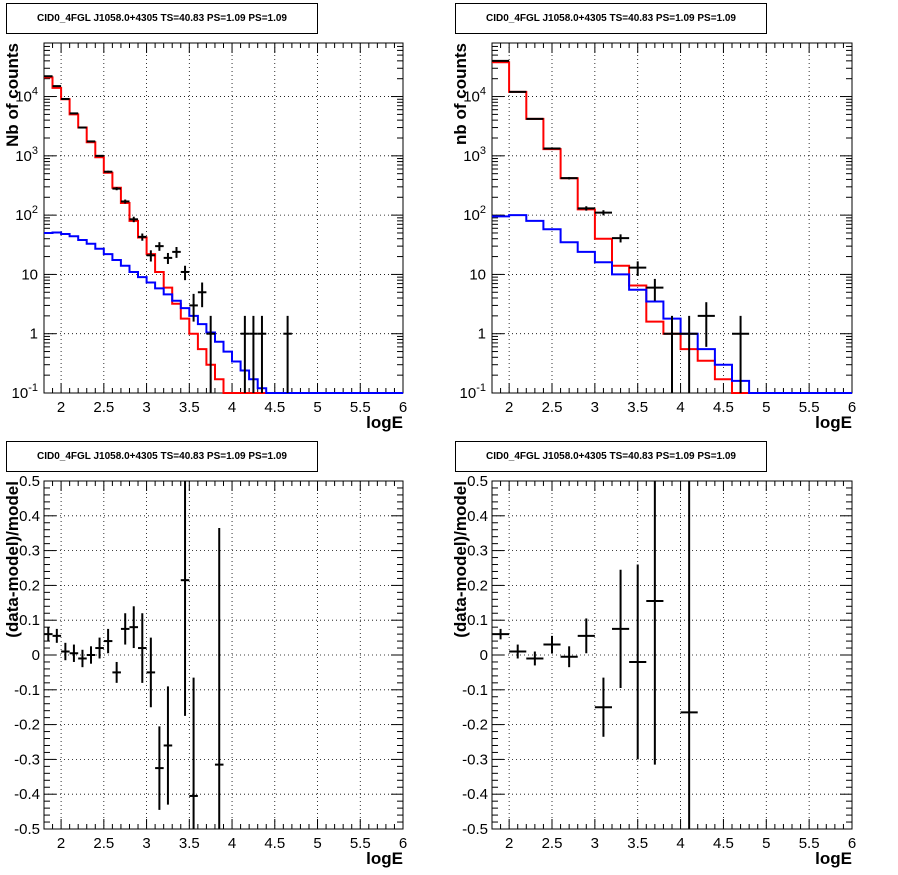 The image size is (898, 875). I want to click on y-tick-label: -0.2, so click(475, 725).